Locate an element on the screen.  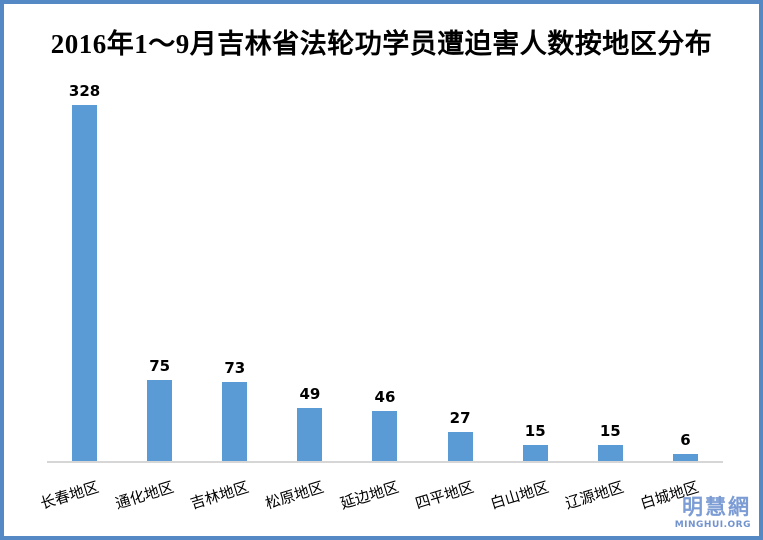
x-axis-label: 长春地区 is located at coordinates (69, 496).